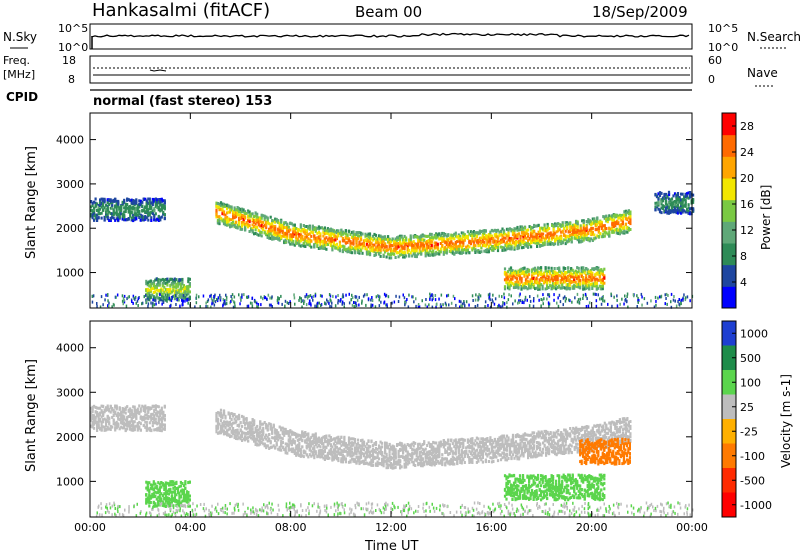 The width and height of the screenshot is (800, 554). Describe the element at coordinates (158, 70) in the screenshot. I see `freq-blip` at that location.